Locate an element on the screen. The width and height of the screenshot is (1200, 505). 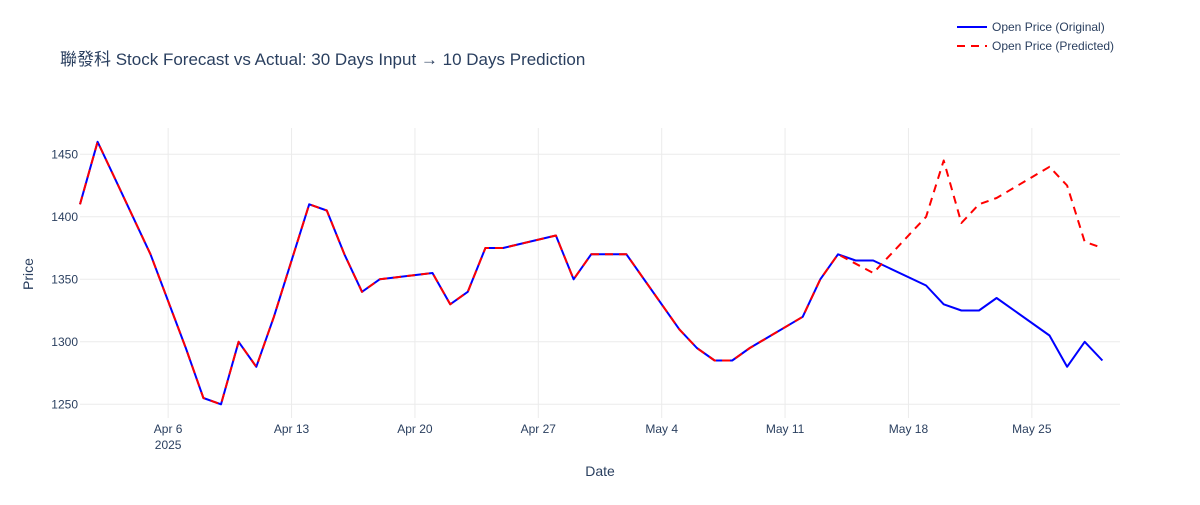
legend-label: Open Price (Original) is located at coordinates (1048, 27).